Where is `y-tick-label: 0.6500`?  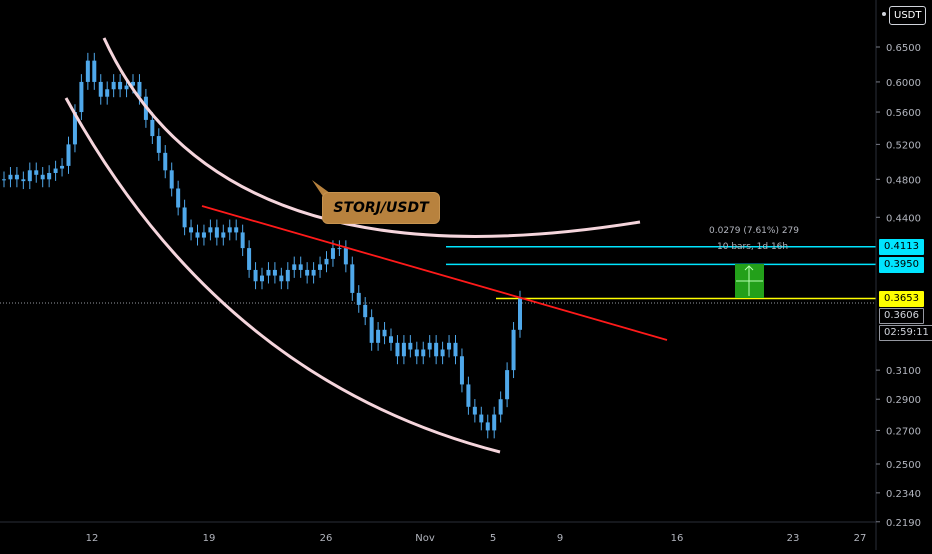 y-tick-label: 0.6500 is located at coordinates (903, 48).